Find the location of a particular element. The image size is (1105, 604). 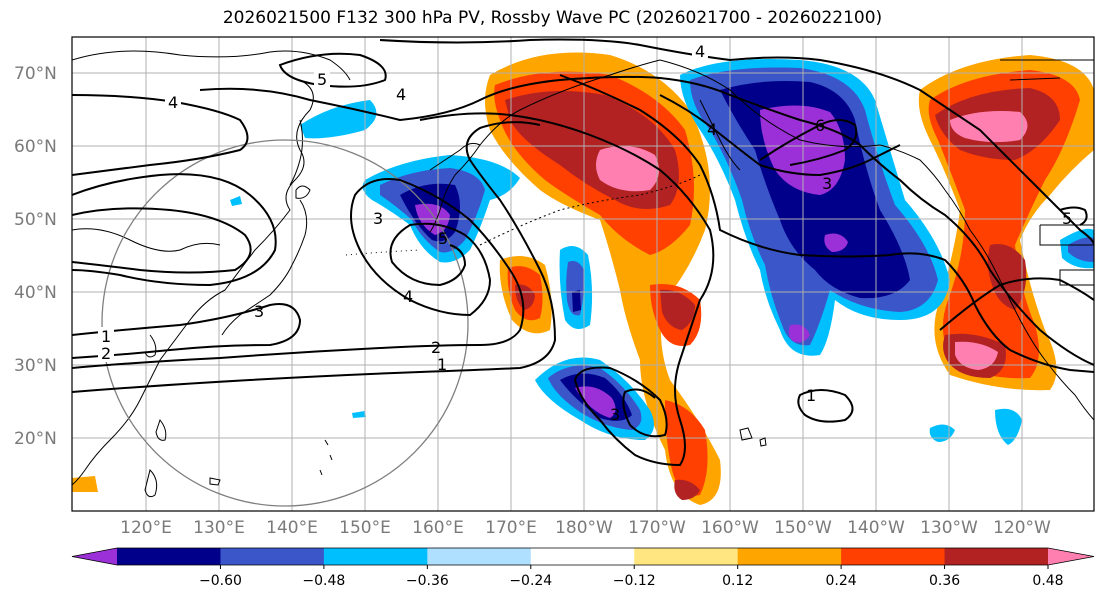

colorbar-extend-min is located at coordinates (94, 556).